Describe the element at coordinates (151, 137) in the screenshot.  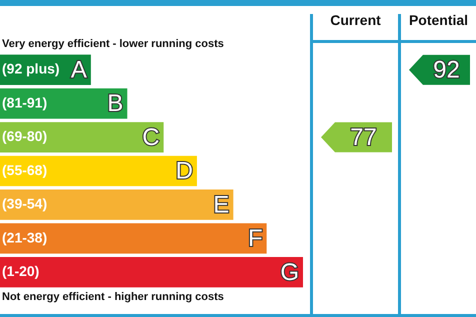
I see `y-tick-label: C` at that location.